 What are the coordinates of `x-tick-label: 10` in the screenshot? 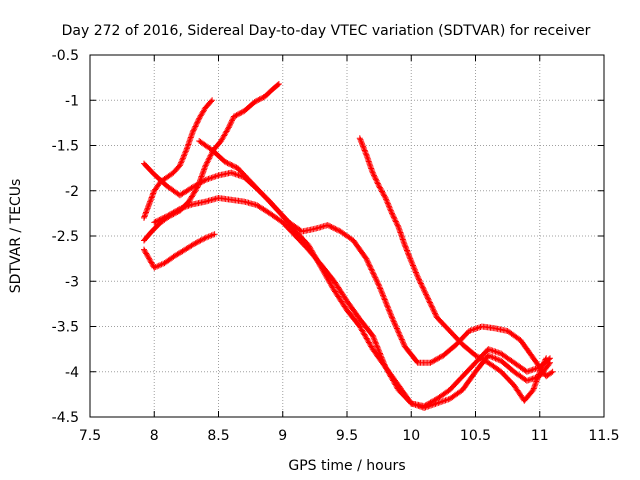 It's located at (411, 436).